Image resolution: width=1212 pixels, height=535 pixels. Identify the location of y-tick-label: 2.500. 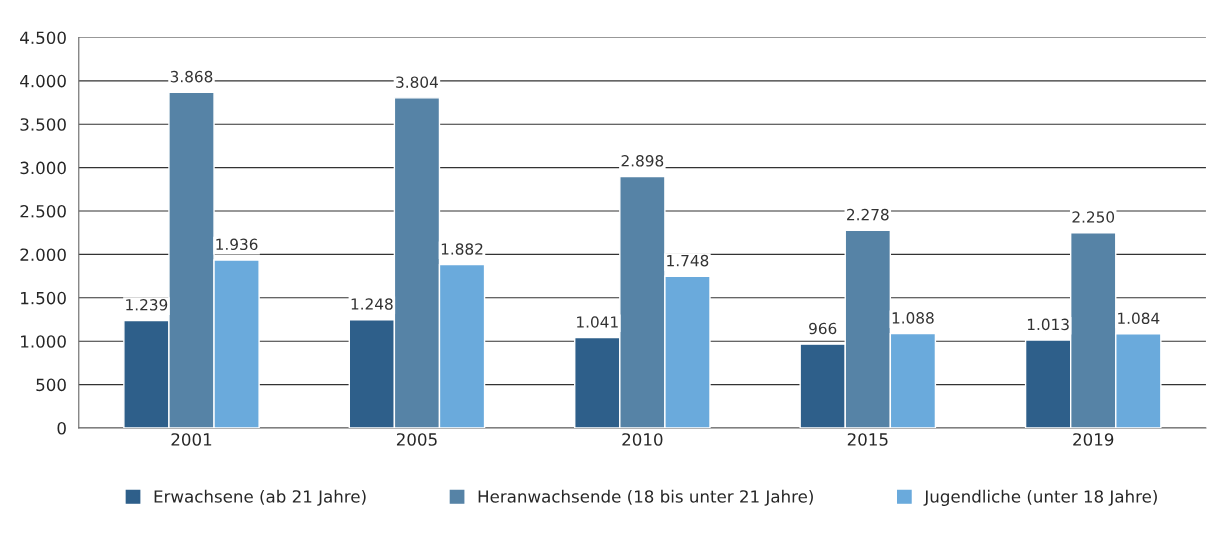
(43, 211).